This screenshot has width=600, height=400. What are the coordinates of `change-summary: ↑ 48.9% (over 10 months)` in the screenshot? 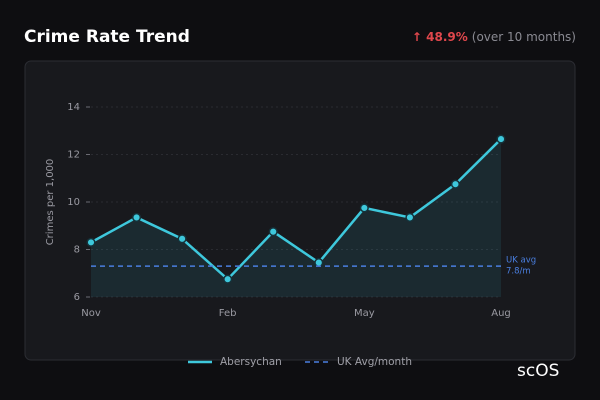 It's located at (494, 37).